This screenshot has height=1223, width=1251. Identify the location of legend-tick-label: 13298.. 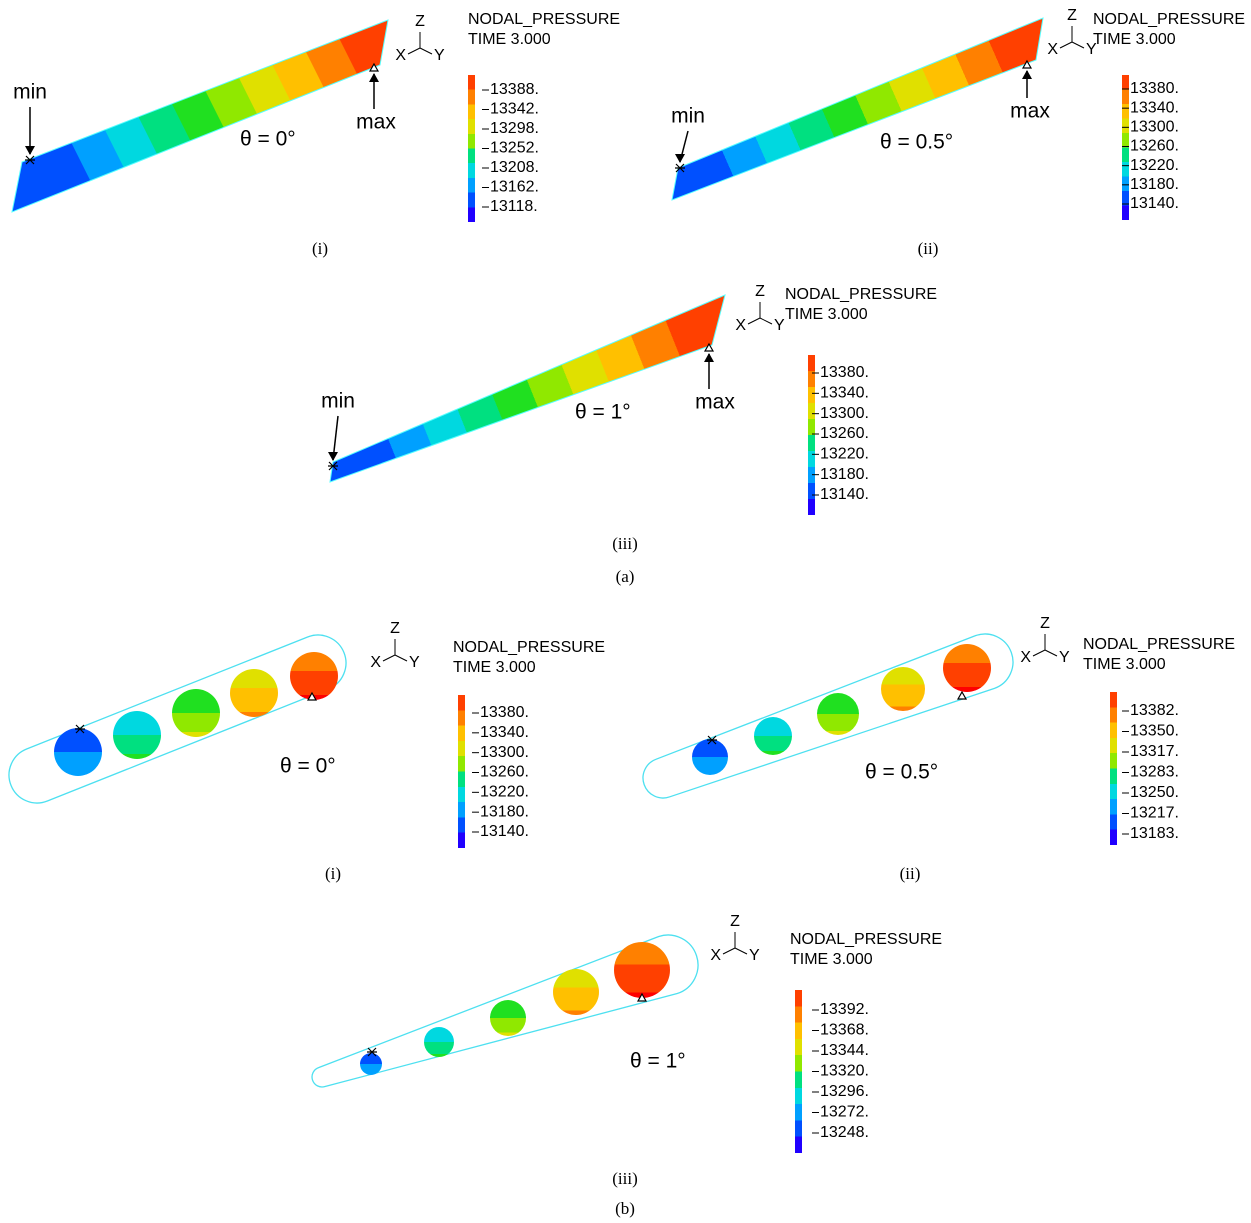
(514, 128).